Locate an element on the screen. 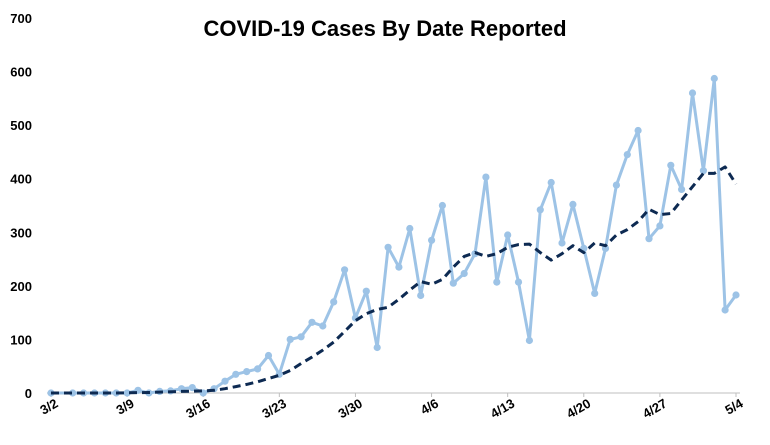 The height and width of the screenshot is (445, 770). x-tick-label: 4/13 is located at coordinates (502, 409).